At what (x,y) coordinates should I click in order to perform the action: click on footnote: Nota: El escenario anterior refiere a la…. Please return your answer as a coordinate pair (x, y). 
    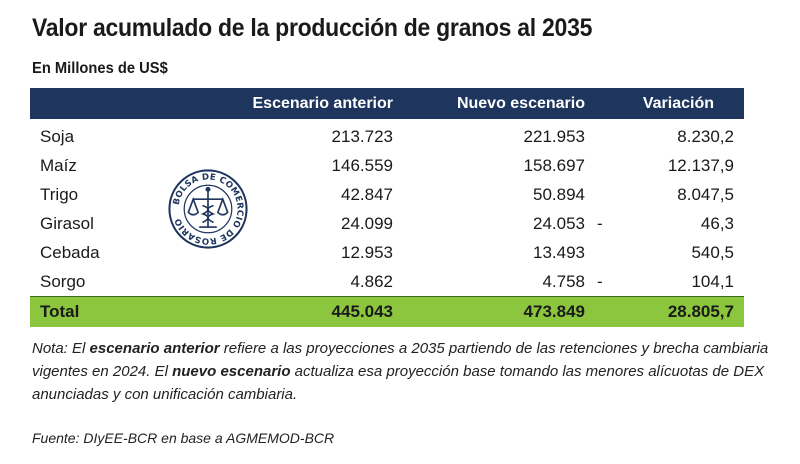
    Looking at the image, I should click on (402, 371).